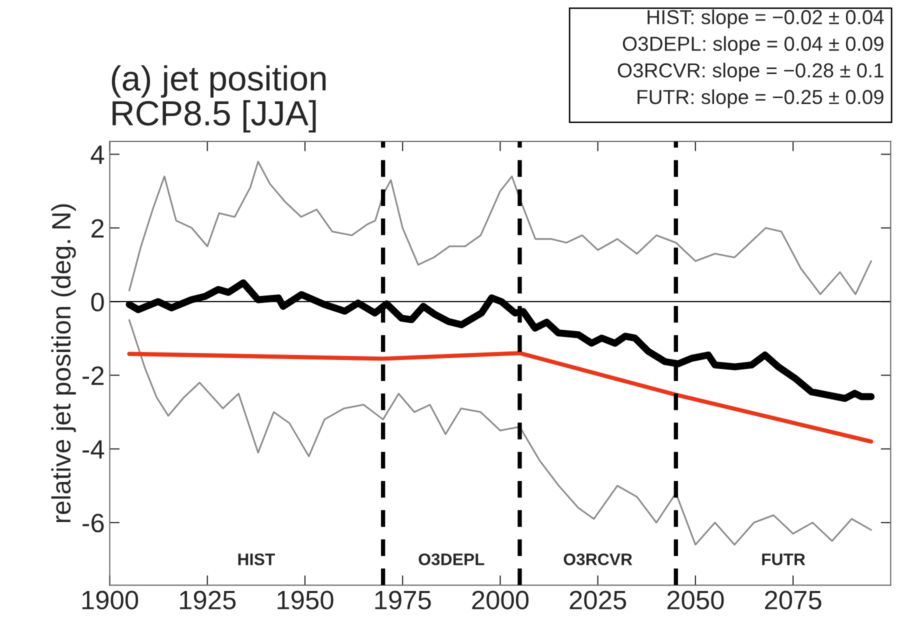 The width and height of the screenshot is (907, 634). Describe the element at coordinates (451, 559) in the screenshot. I see `annotation: O3DEPL` at that location.